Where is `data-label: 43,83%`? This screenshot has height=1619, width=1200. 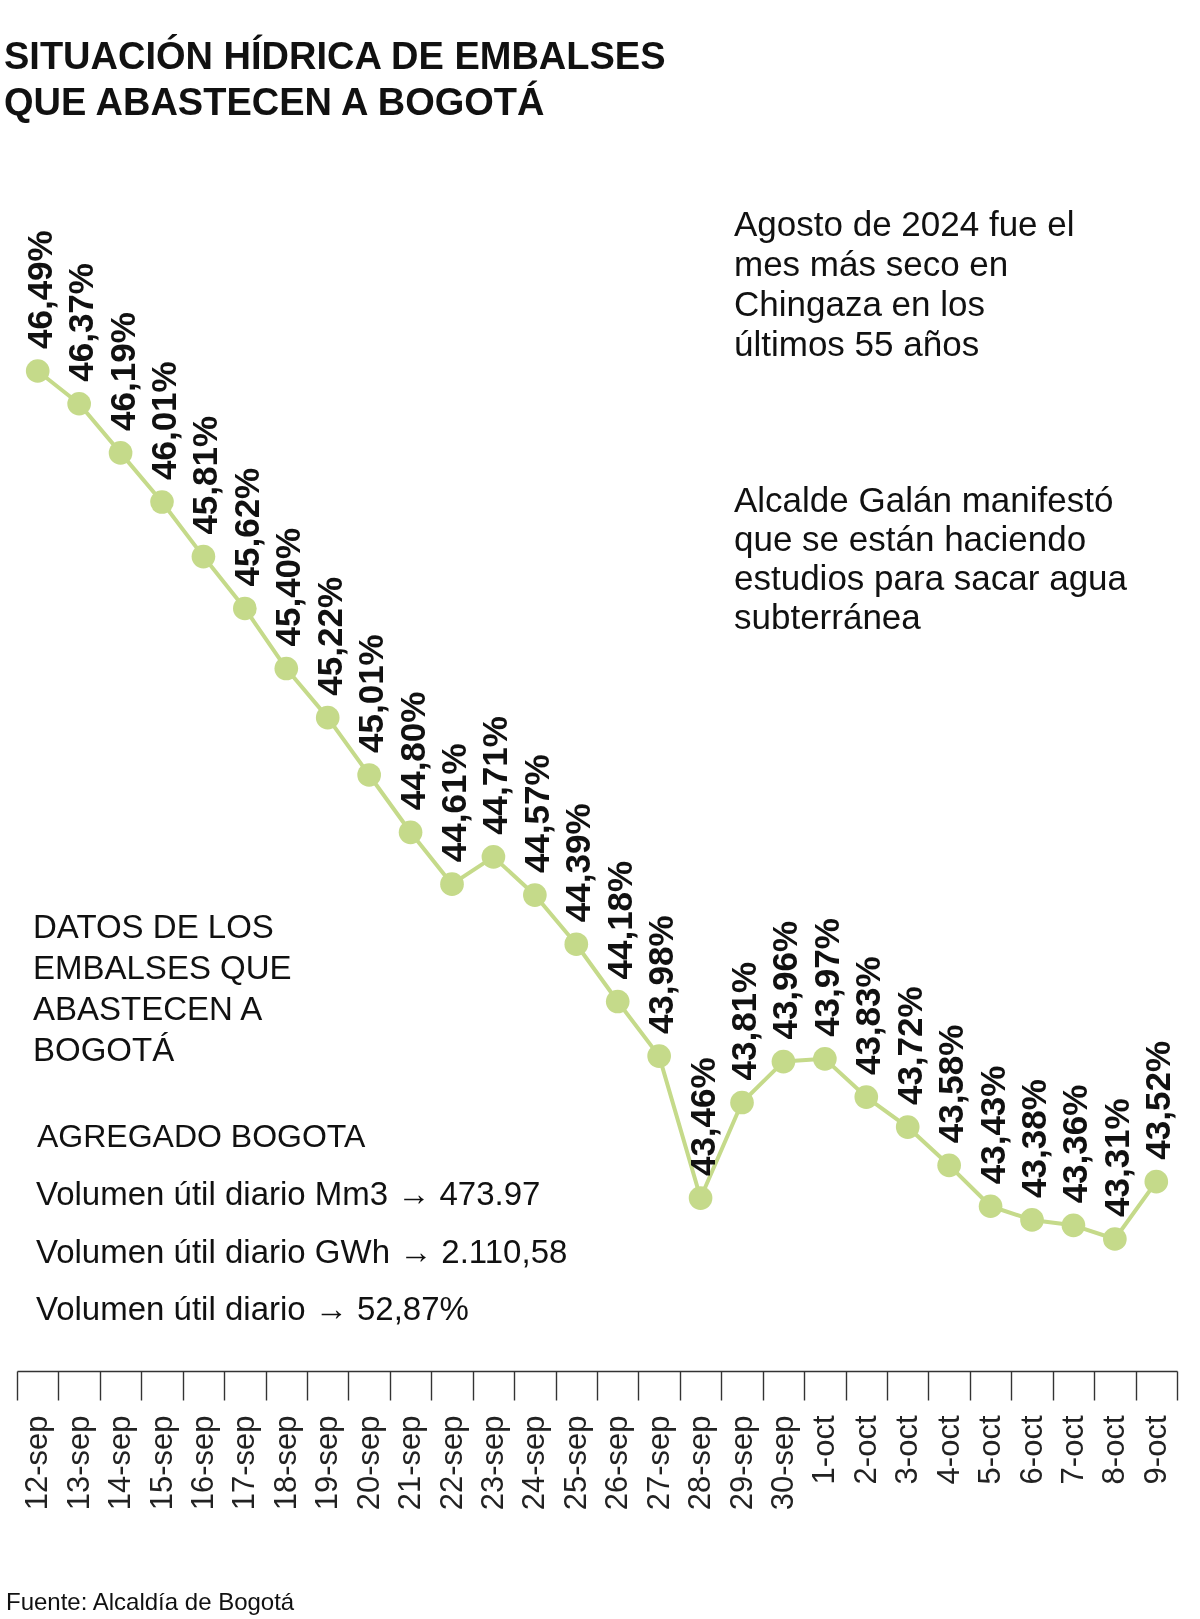 data-label: 43,83% is located at coordinates (868, 1016).